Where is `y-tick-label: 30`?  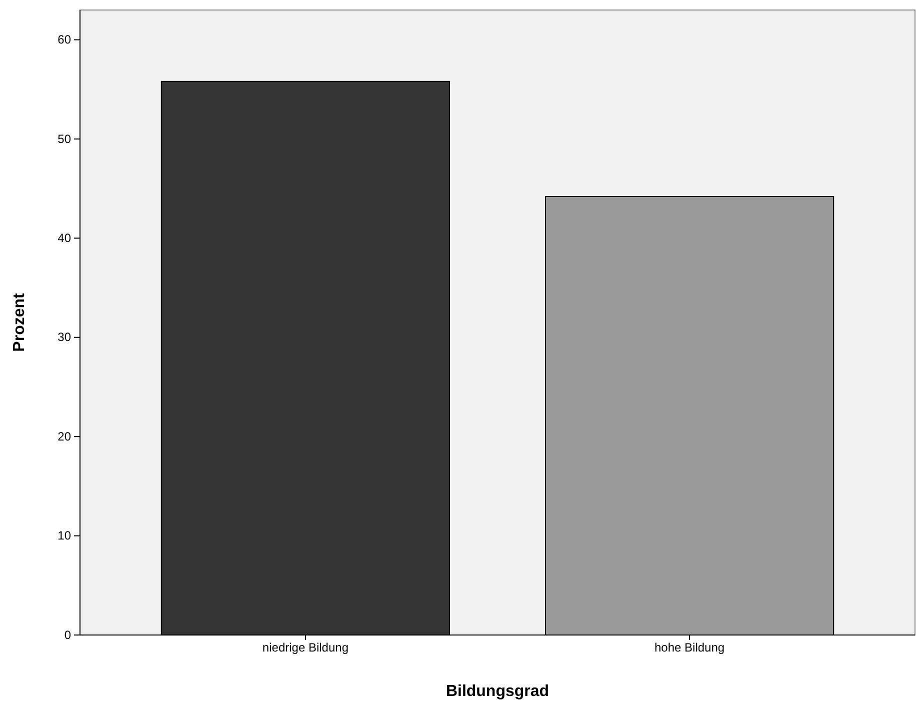 y-tick-label: 30 is located at coordinates (65, 337).